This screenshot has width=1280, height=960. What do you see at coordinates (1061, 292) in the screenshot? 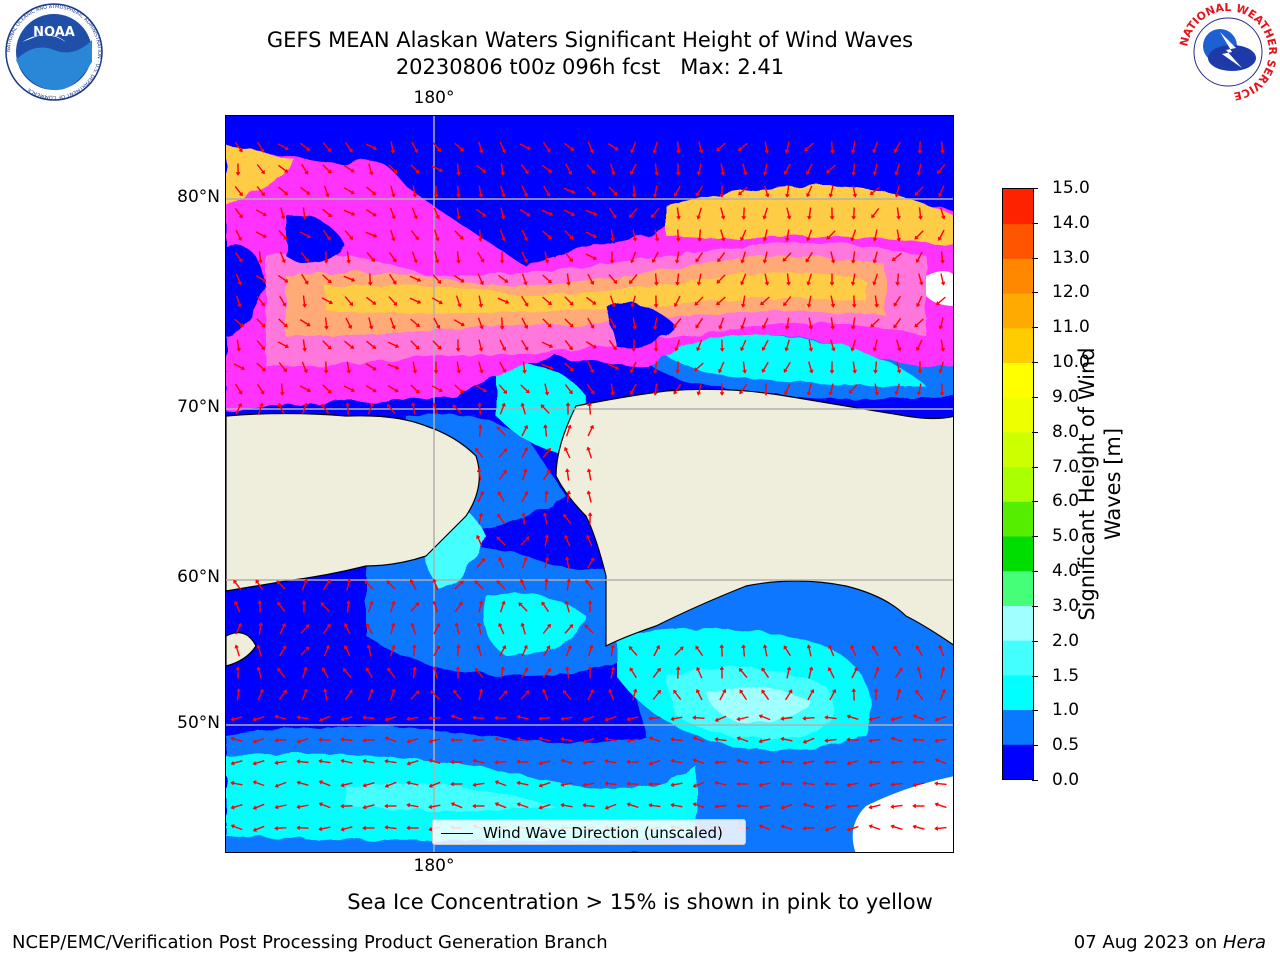
I see `colorbar-tick: 12.0` at bounding box center [1061, 292].